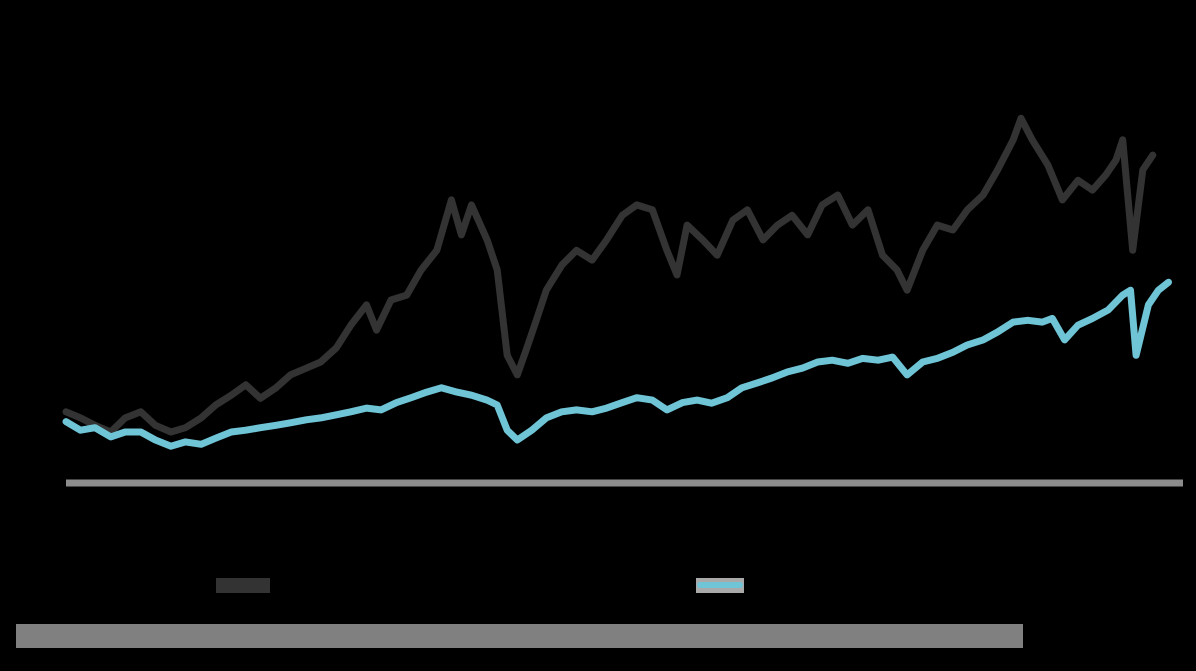 This screenshot has height=671, width=1196. What do you see at coordinates (519, 636) in the screenshot?
I see `source-footnote` at bounding box center [519, 636].